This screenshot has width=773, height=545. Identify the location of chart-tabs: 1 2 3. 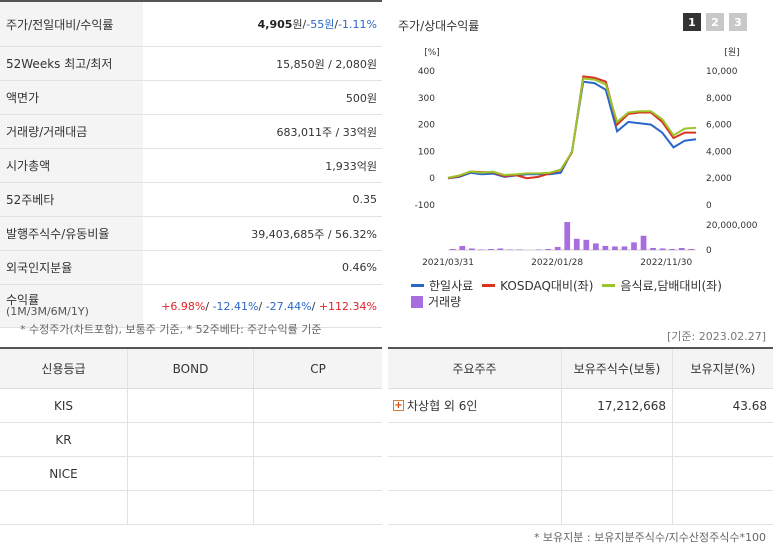
(715, 22).